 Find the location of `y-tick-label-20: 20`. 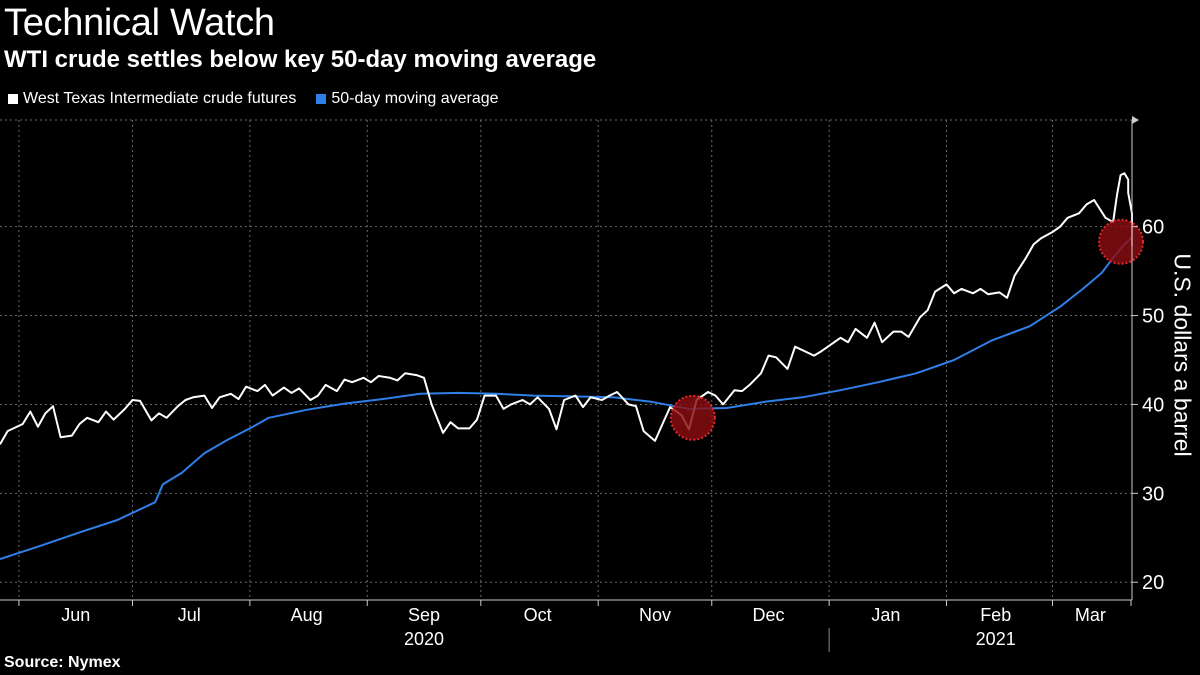

y-tick-label-20: 20 is located at coordinates (1153, 583).